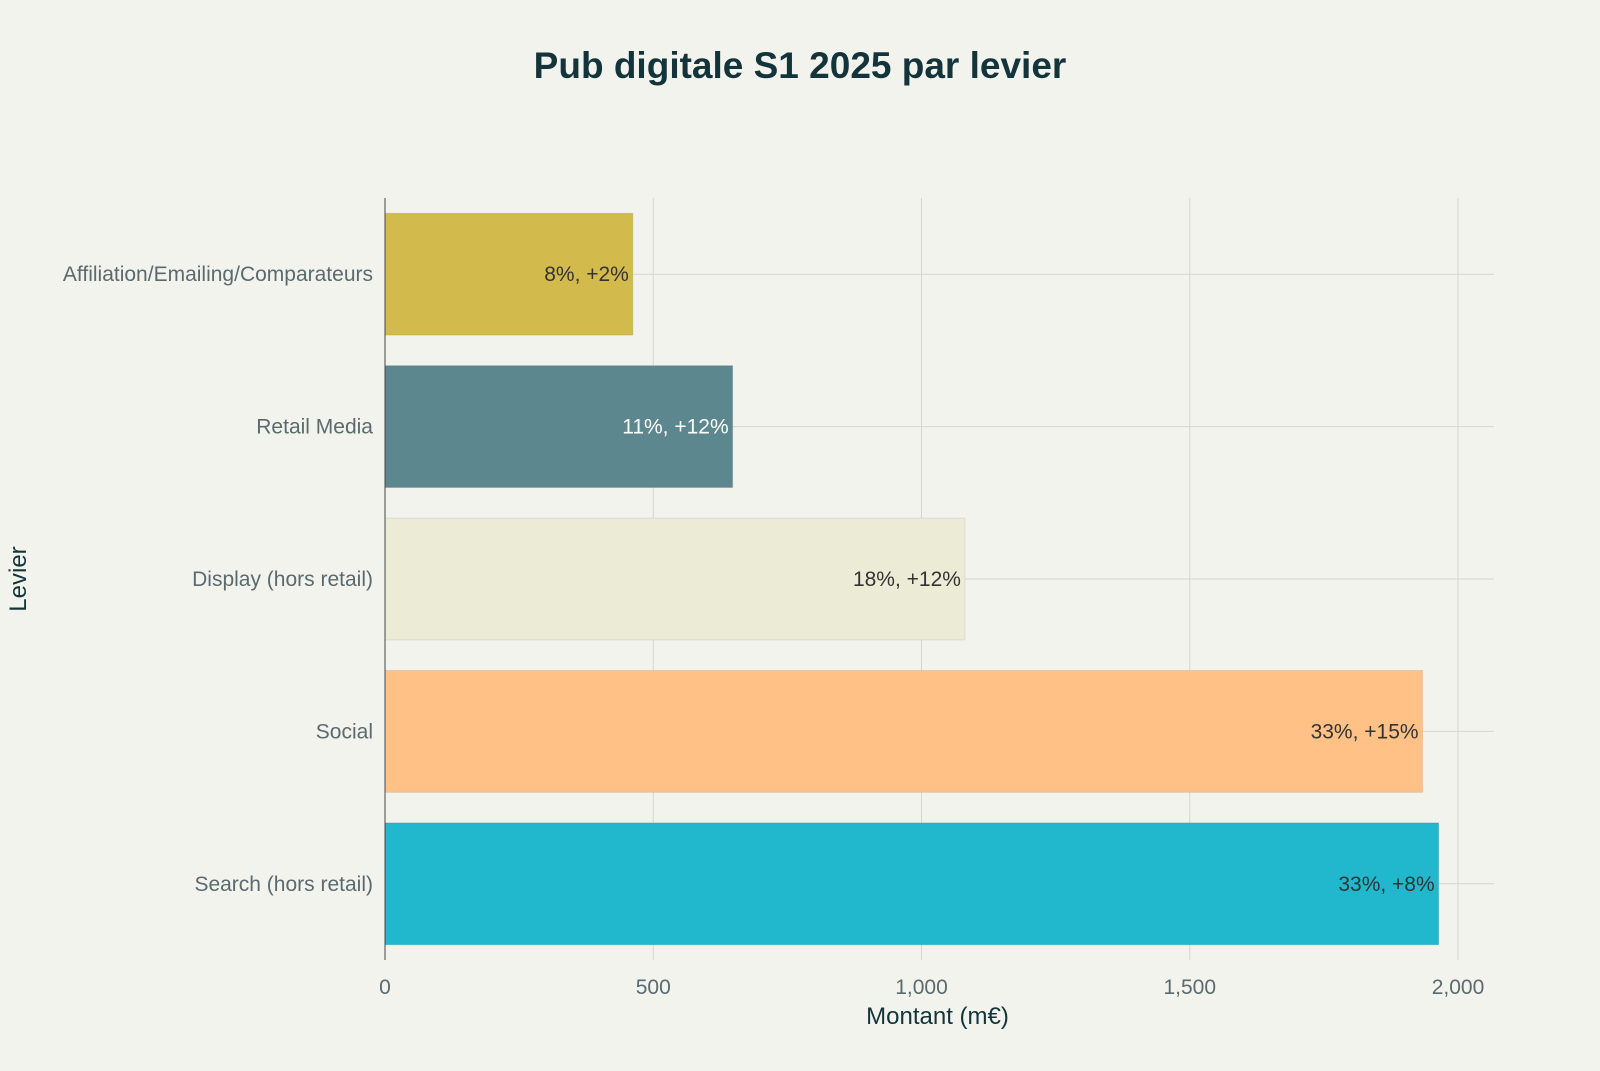 The height and width of the screenshot is (1071, 1600). I want to click on x-tick-label: 2,000, so click(1458, 987).